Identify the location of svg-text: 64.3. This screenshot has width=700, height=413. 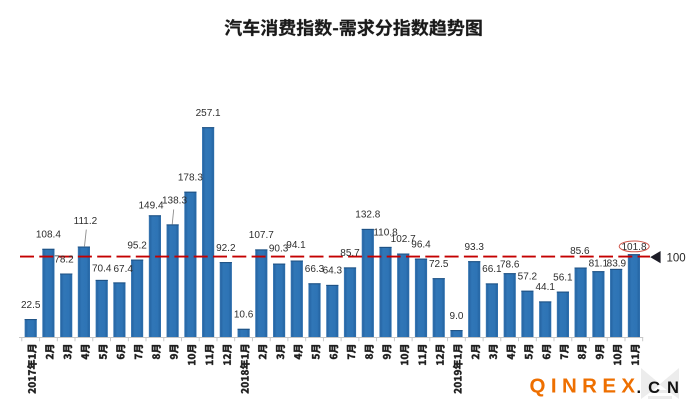
(333, 271).